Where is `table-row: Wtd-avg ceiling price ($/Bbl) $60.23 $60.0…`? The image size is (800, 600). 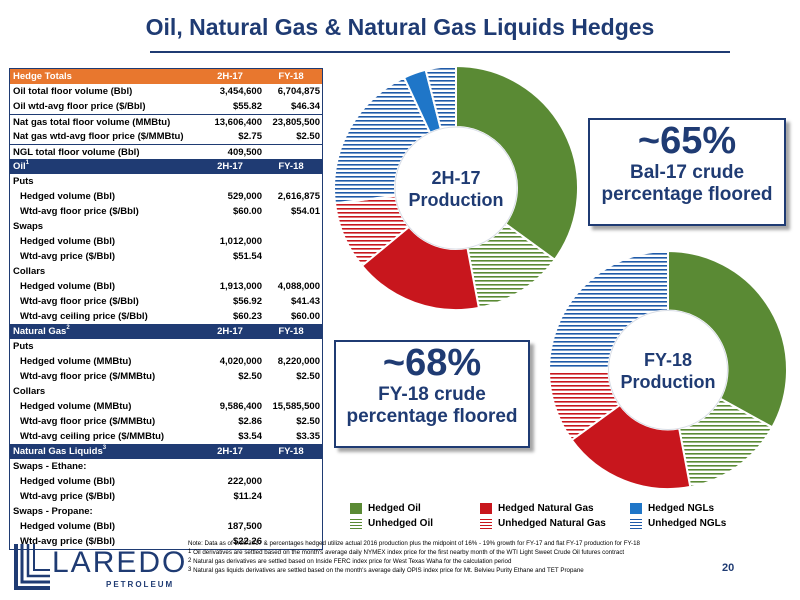
table-row: Wtd-avg ceiling price ($/Bbl) $60.23 $60.0… is located at coordinates (166, 316).